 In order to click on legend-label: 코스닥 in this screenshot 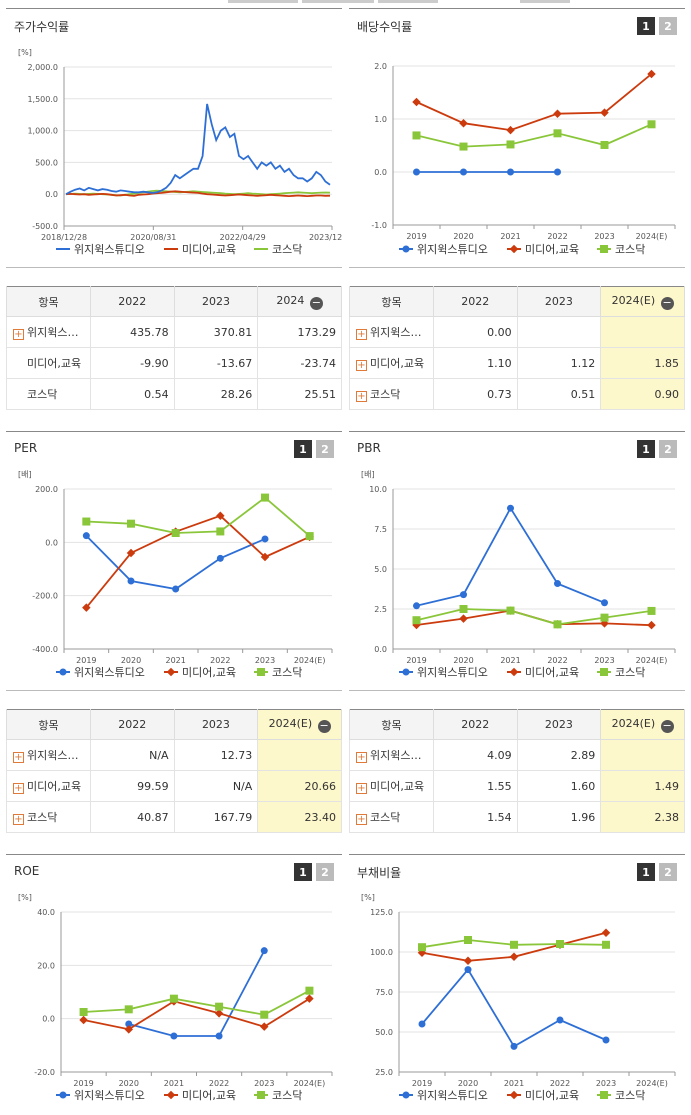, I will do `click(287, 249)`.